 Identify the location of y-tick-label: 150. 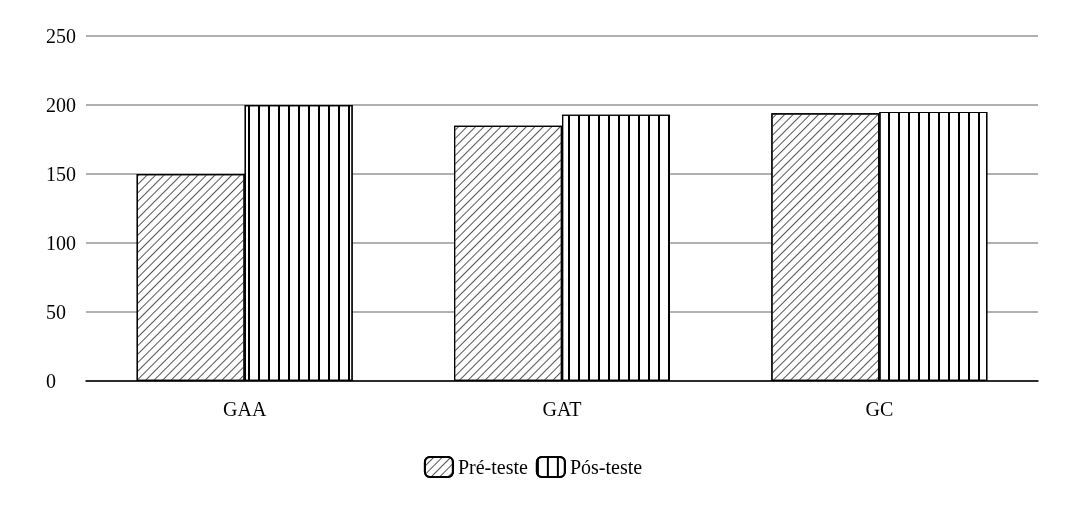
(61, 174).